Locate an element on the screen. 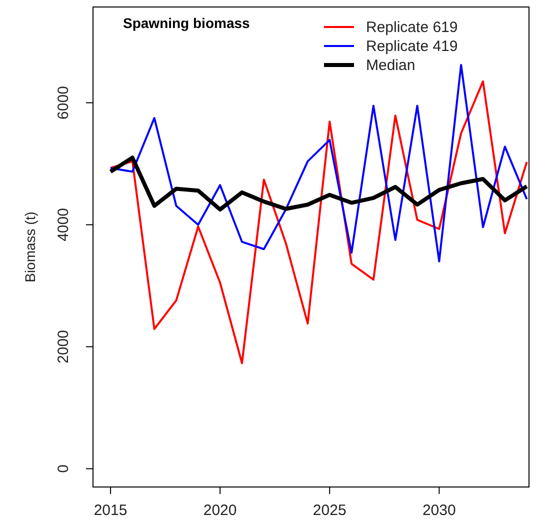 The height and width of the screenshot is (528, 539). x-tick-label: 2015 is located at coordinates (111, 510).